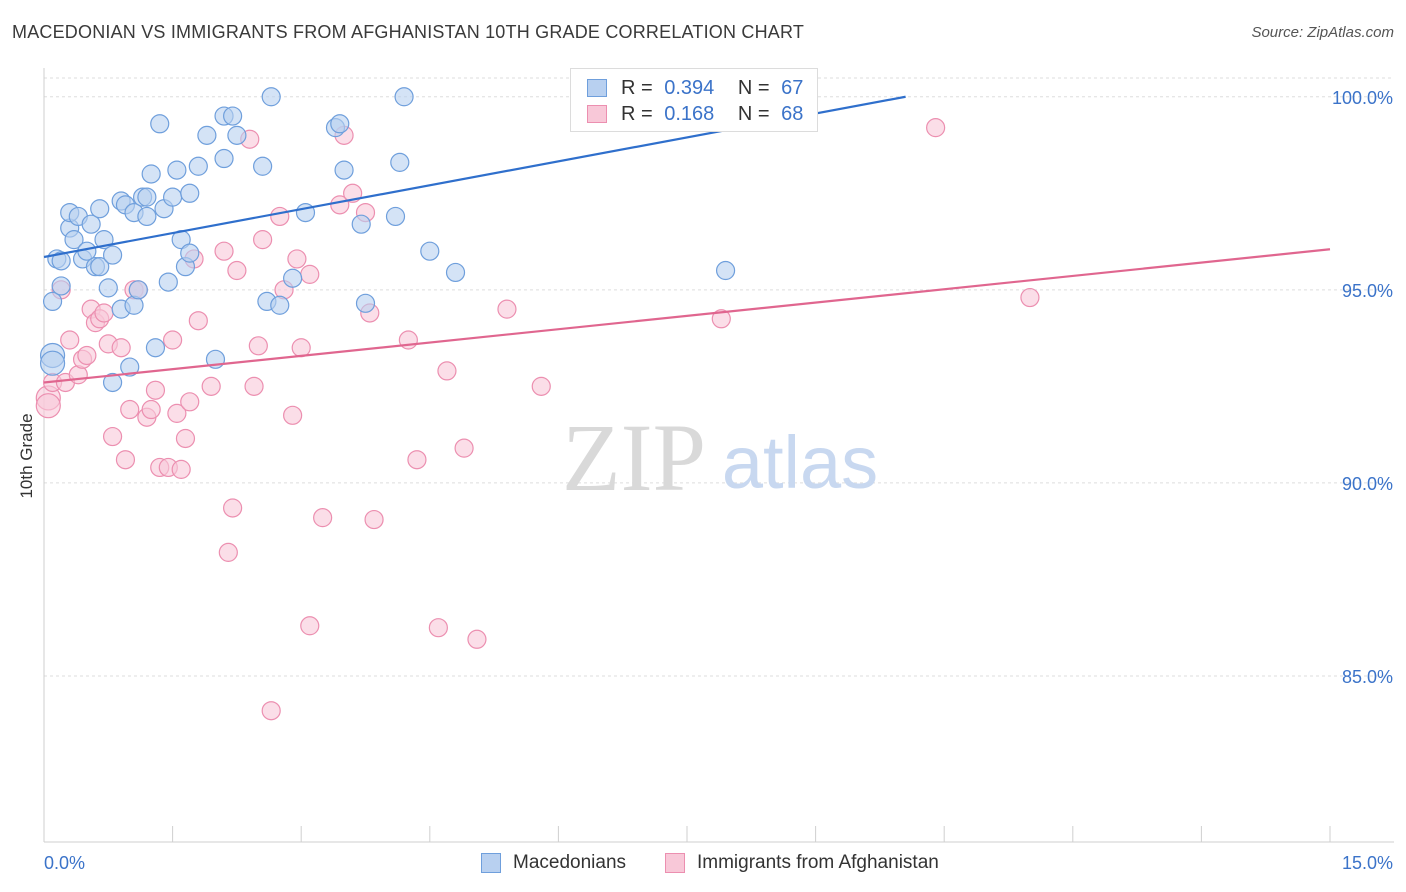 This screenshot has height=892, width=1406. What do you see at coordinates (26, 456) in the screenshot?
I see `y-axis-label: 10th Grade` at bounding box center [26, 456].